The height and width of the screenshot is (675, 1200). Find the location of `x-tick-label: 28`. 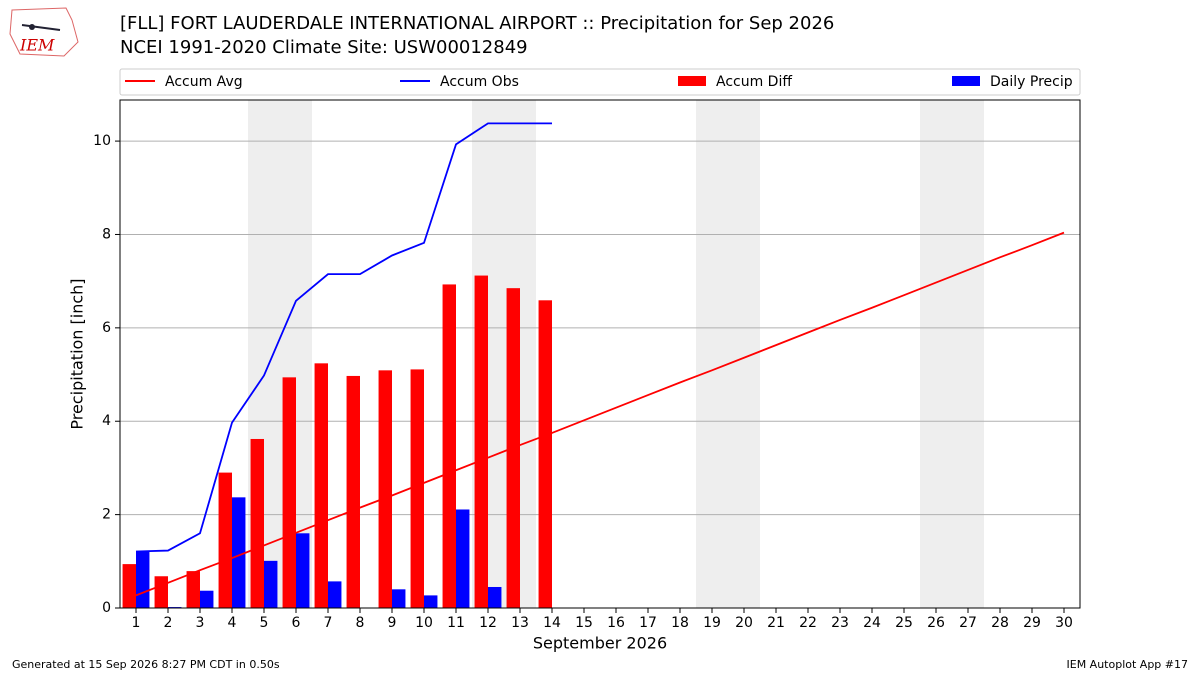

x-tick-label: 28 is located at coordinates (1000, 623).